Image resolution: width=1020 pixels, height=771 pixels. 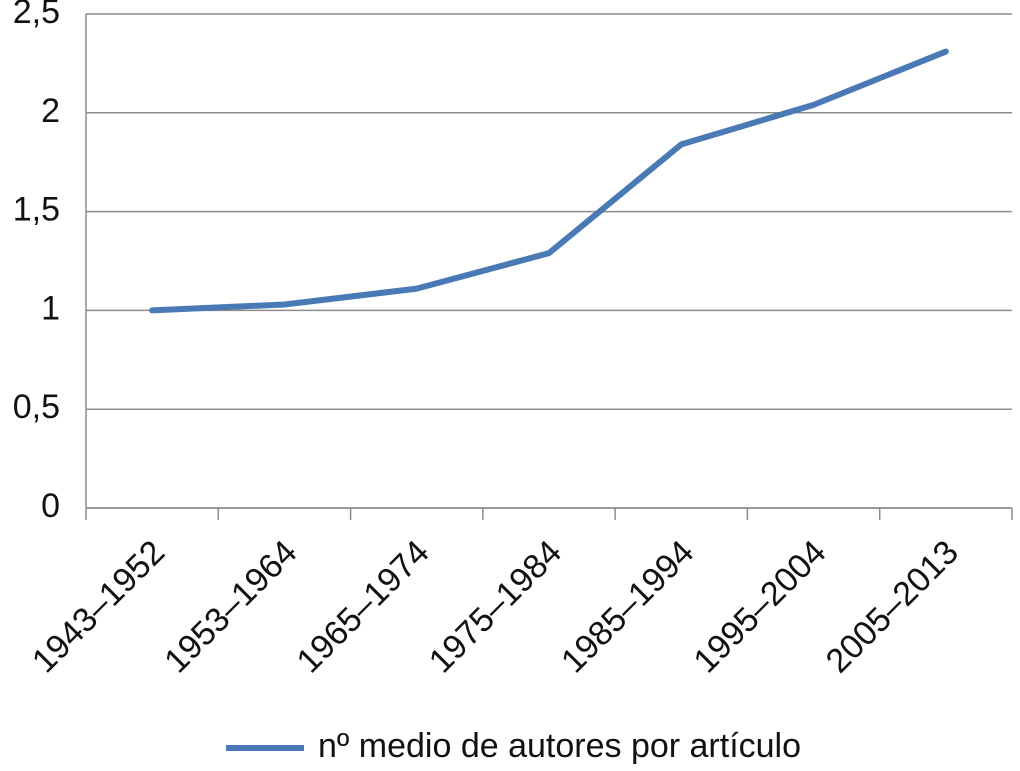 What do you see at coordinates (36, 407) in the screenshot?
I see `y-tick-label: 0,5` at bounding box center [36, 407].